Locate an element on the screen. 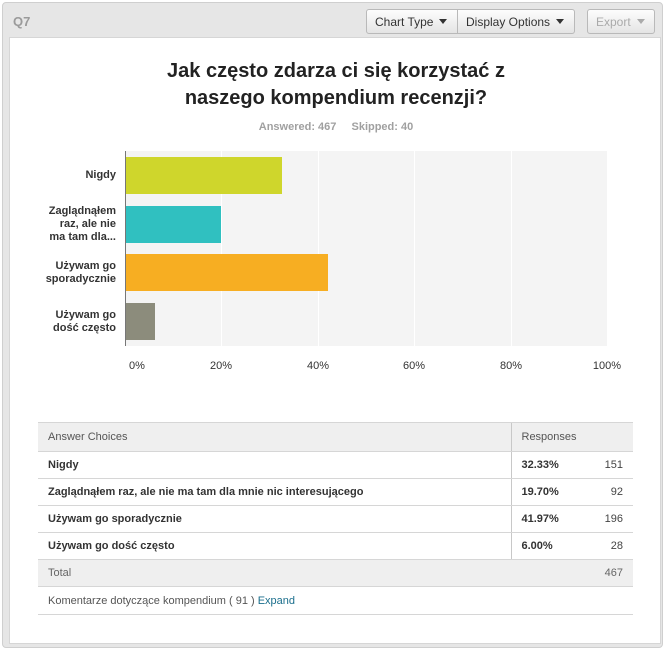 The image size is (665, 650). x-tick-label: 20% is located at coordinates (221, 366).